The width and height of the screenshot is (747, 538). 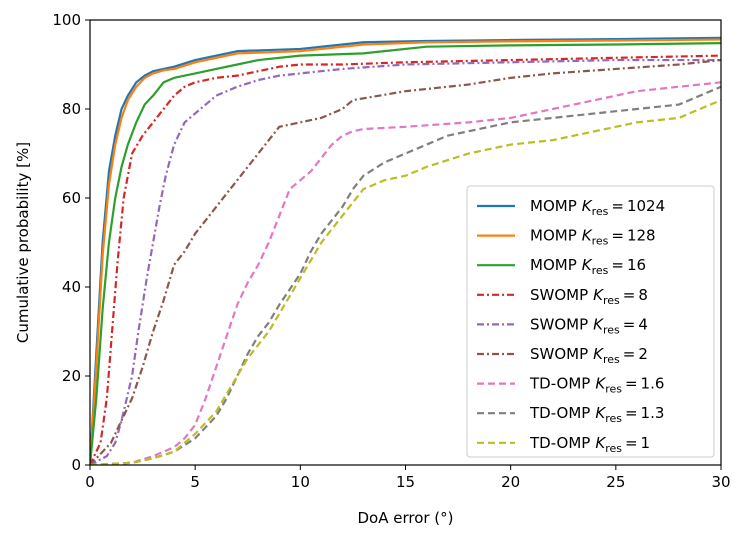 I want to click on y-tick-label: 80, so click(x=71, y=109).